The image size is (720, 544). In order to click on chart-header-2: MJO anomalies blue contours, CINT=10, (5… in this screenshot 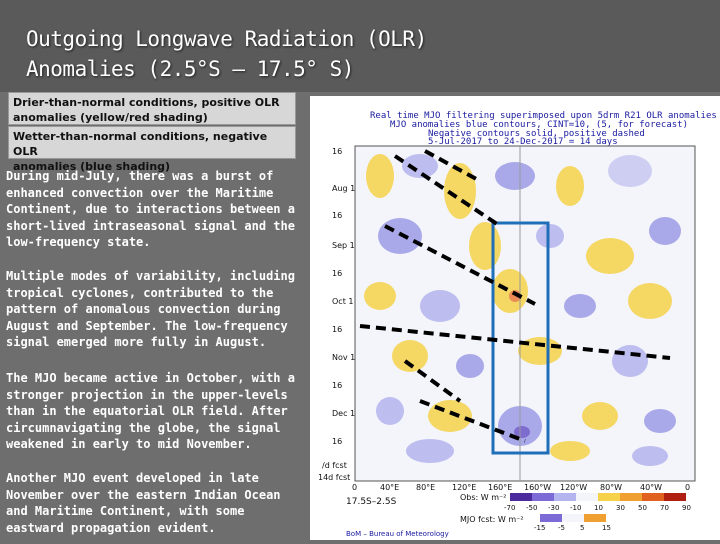, I will do `click(539, 125)`.